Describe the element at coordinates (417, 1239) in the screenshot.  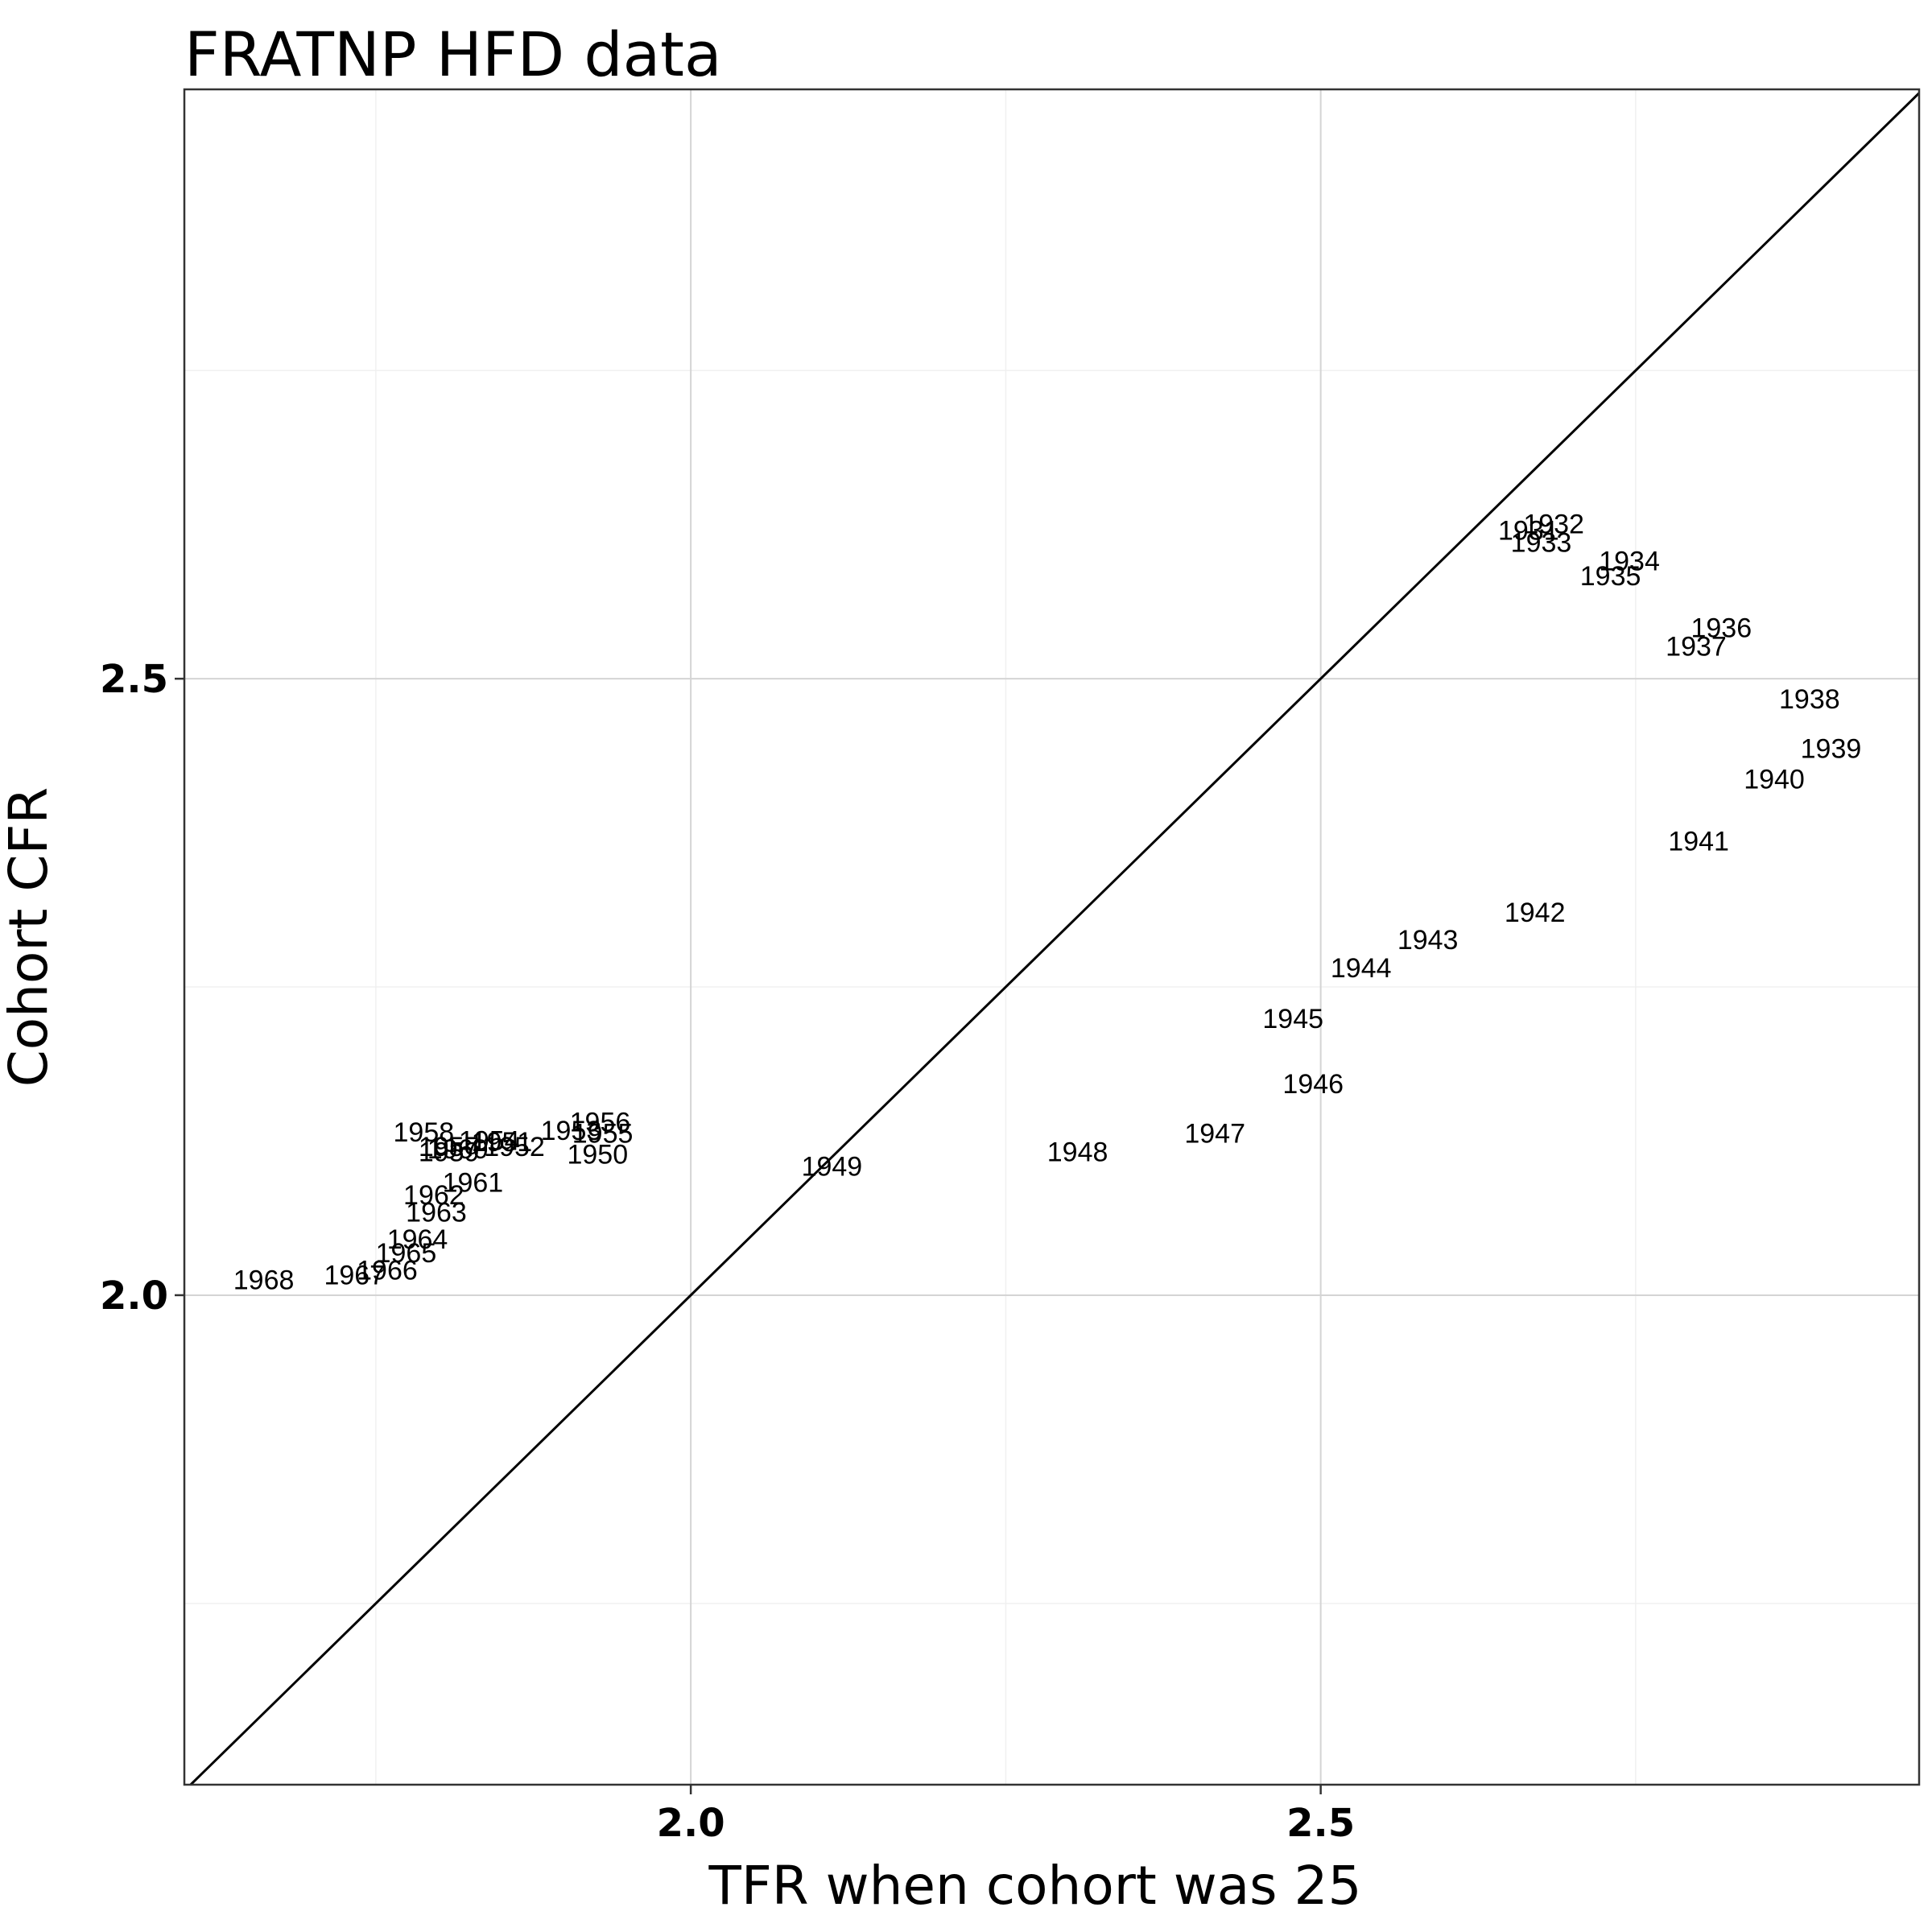
I see `point-label-1964: 1964` at that location.